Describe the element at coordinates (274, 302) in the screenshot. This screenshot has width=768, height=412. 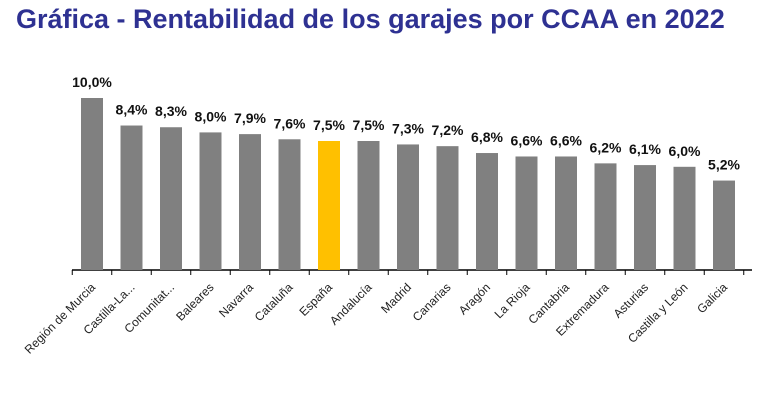
I see `category-label-5: Cataluña` at that location.